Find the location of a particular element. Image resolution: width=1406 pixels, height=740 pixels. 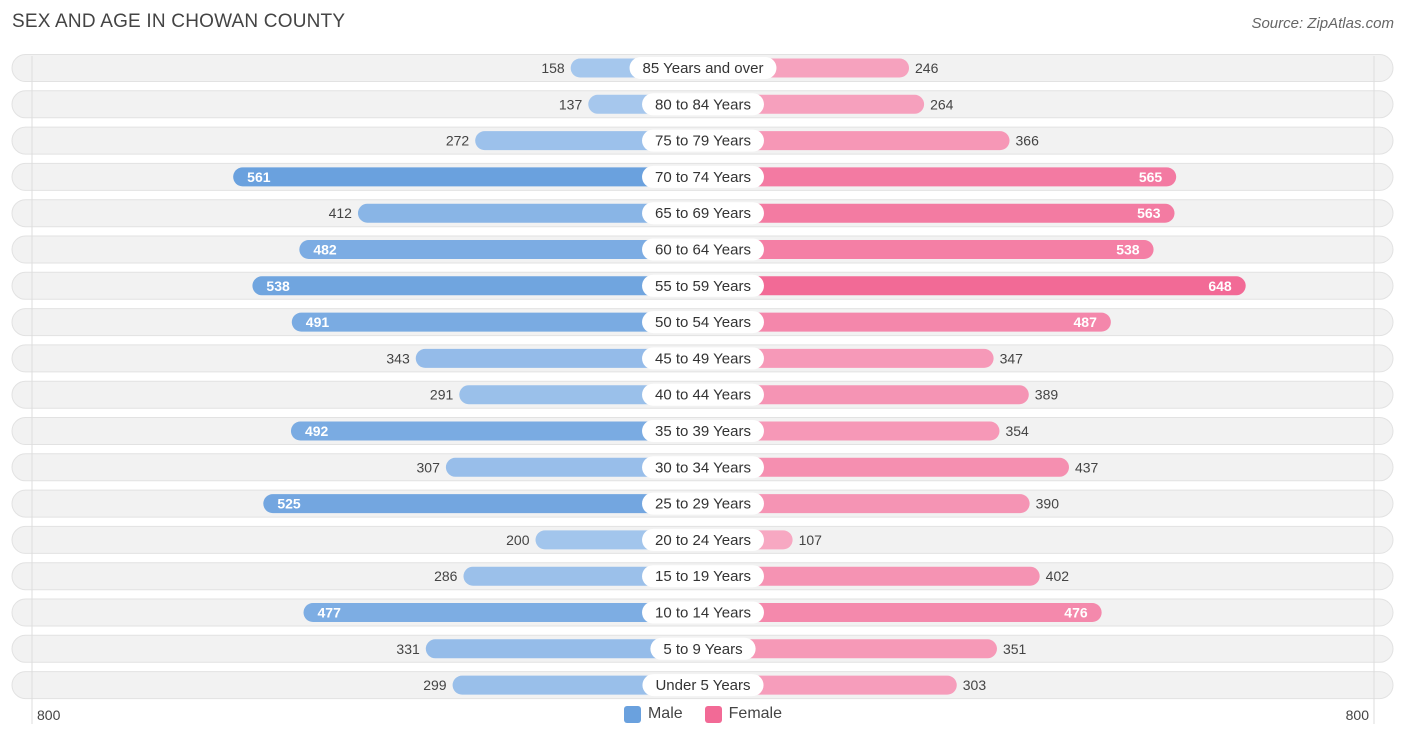

row-4: 412 563 65 to 69 Years is located at coordinates (702, 213).